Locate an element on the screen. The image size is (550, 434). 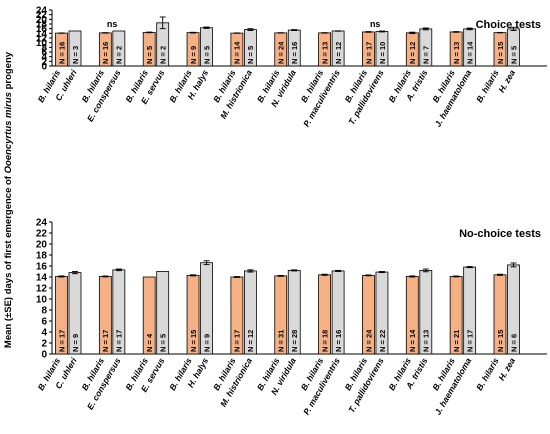
sample-size-label: N = 28 is located at coordinates (294, 341).